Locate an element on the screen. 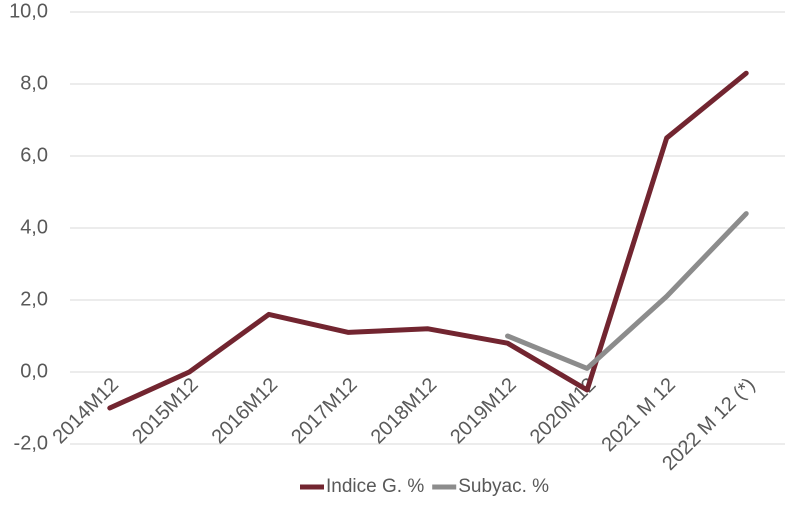 The width and height of the screenshot is (785, 514). y-tick-label: 6,0 is located at coordinates (34, 155).